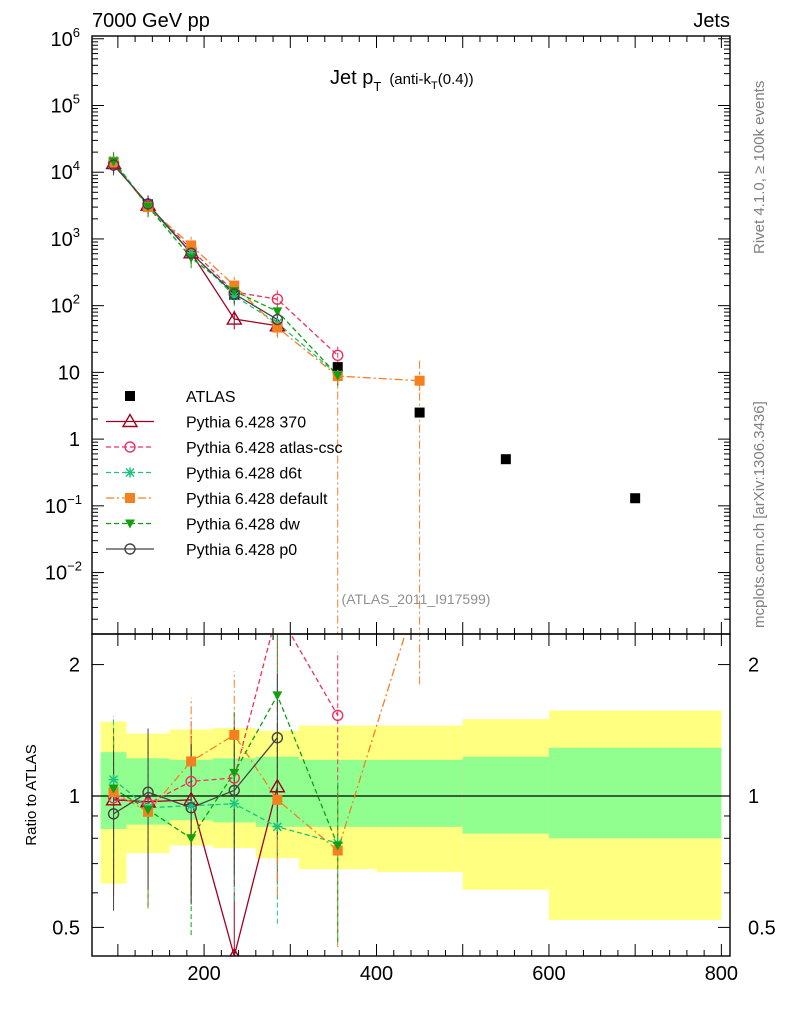 The image size is (786, 1024). What do you see at coordinates (226, 719) in the screenshot?
I see `ratio-line-atlascsc` at bounding box center [226, 719].